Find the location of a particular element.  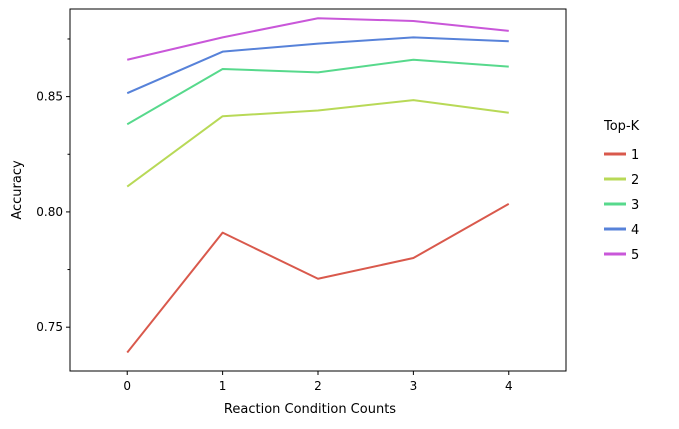

x-tick-label: 1 is located at coordinates (223, 386).